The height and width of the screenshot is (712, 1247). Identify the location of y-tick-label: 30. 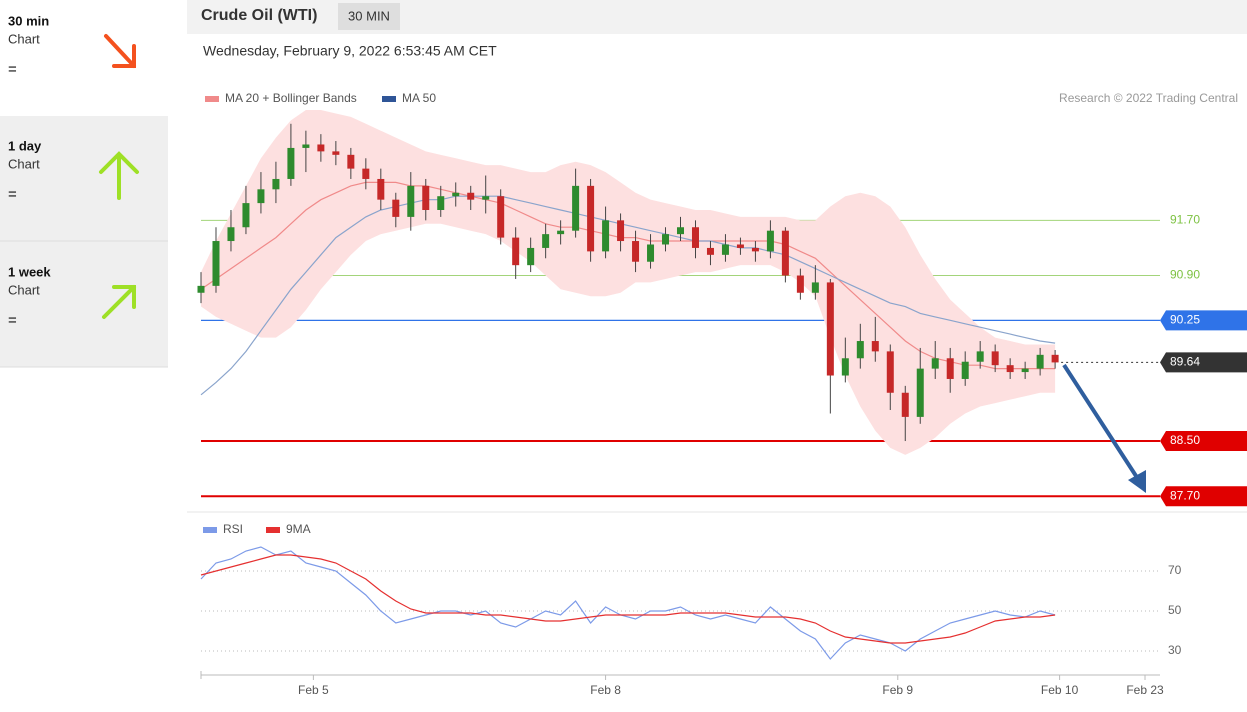
(1175, 650).